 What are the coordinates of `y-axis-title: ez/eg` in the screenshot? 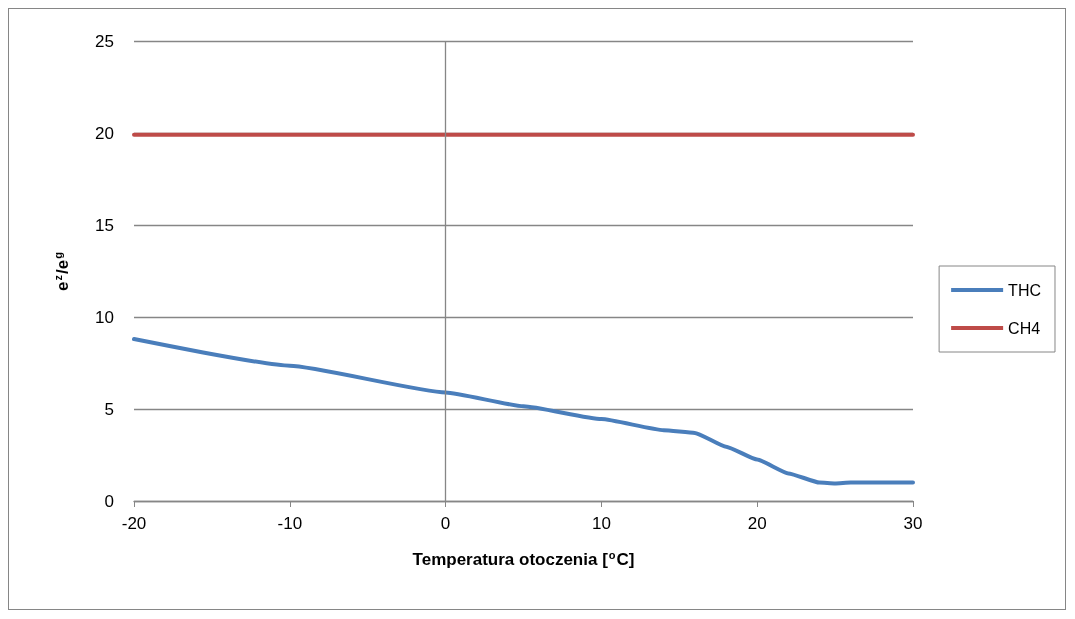 It's located at (61, 271).